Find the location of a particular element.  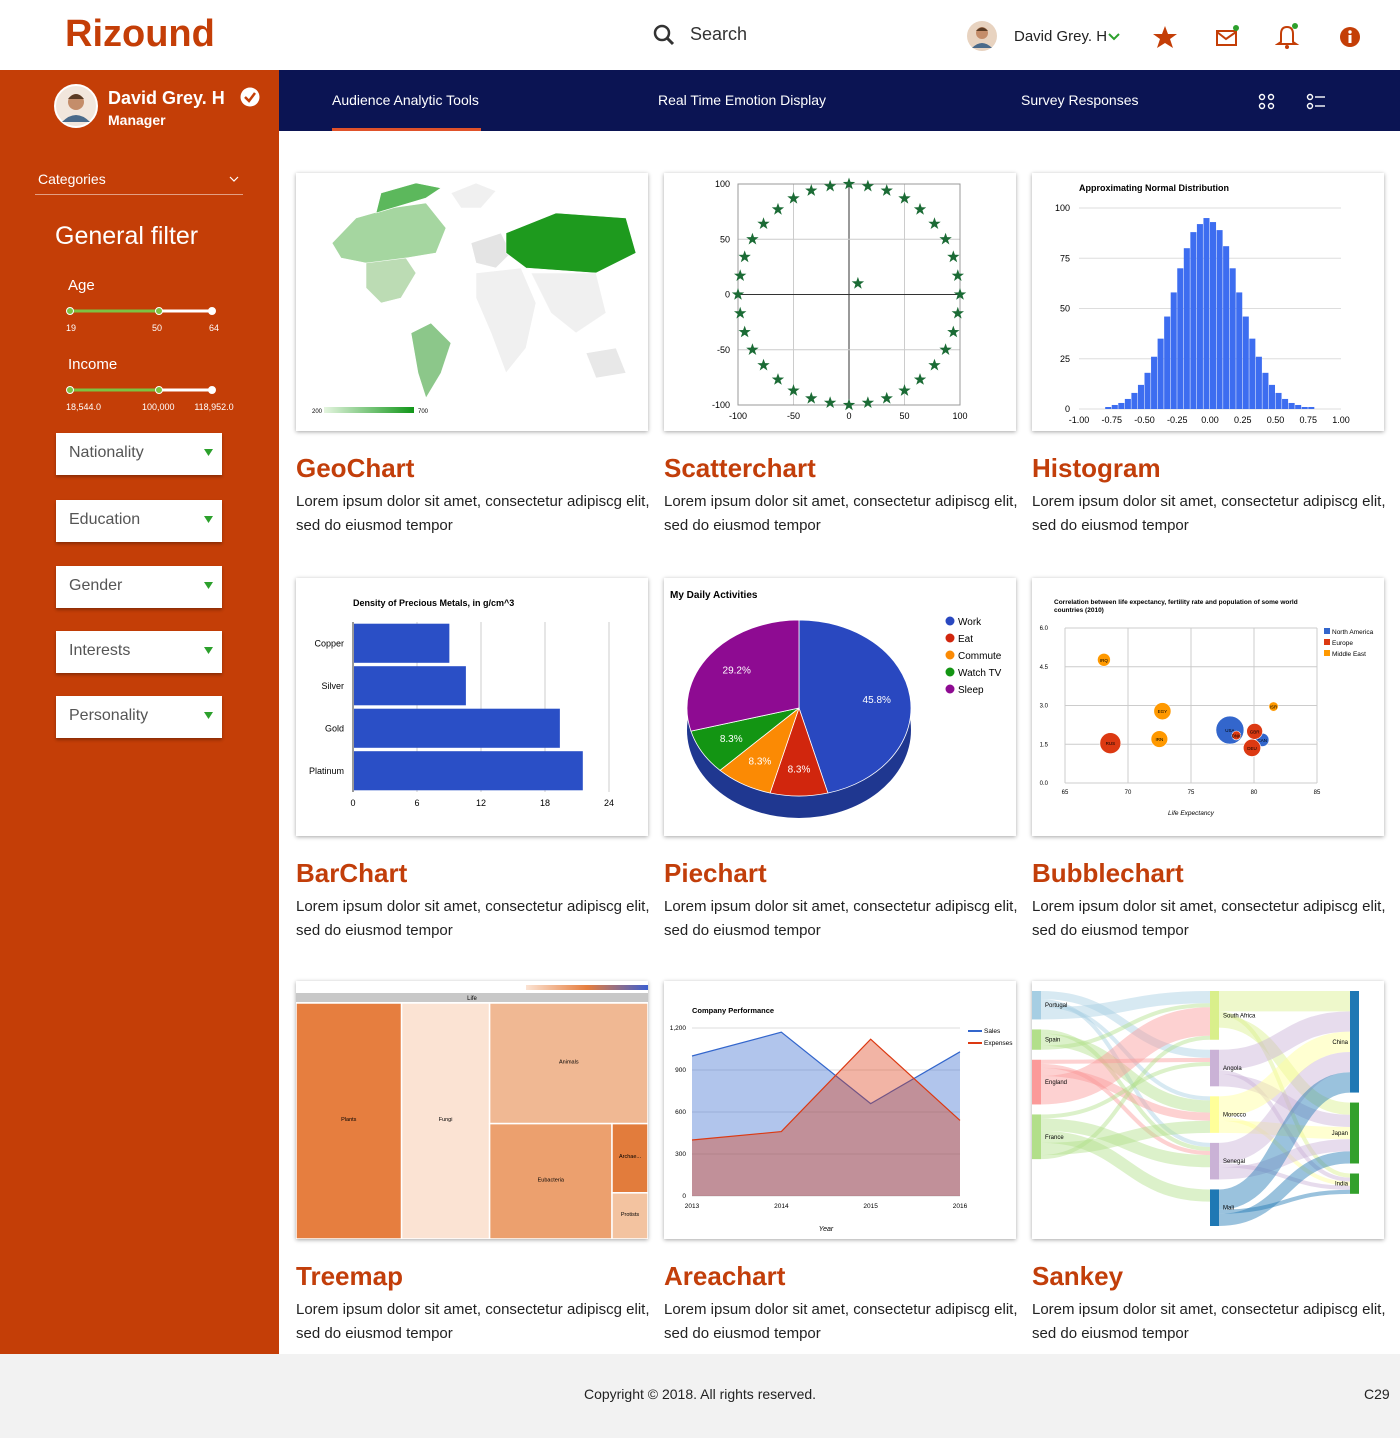

chart-title: Density of Precious Metals, in g/cm^3 is located at coordinates (433, 603).